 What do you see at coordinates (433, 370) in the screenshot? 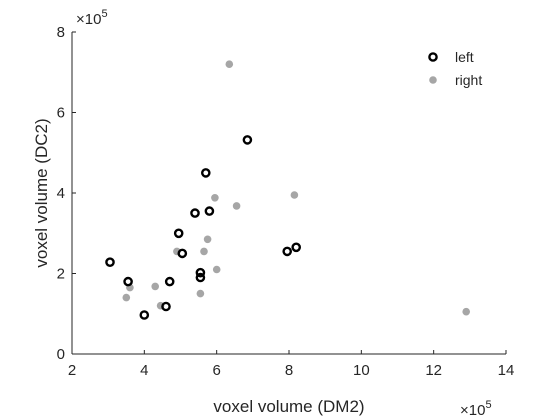
I see `x-tick-label: 12` at bounding box center [433, 370].